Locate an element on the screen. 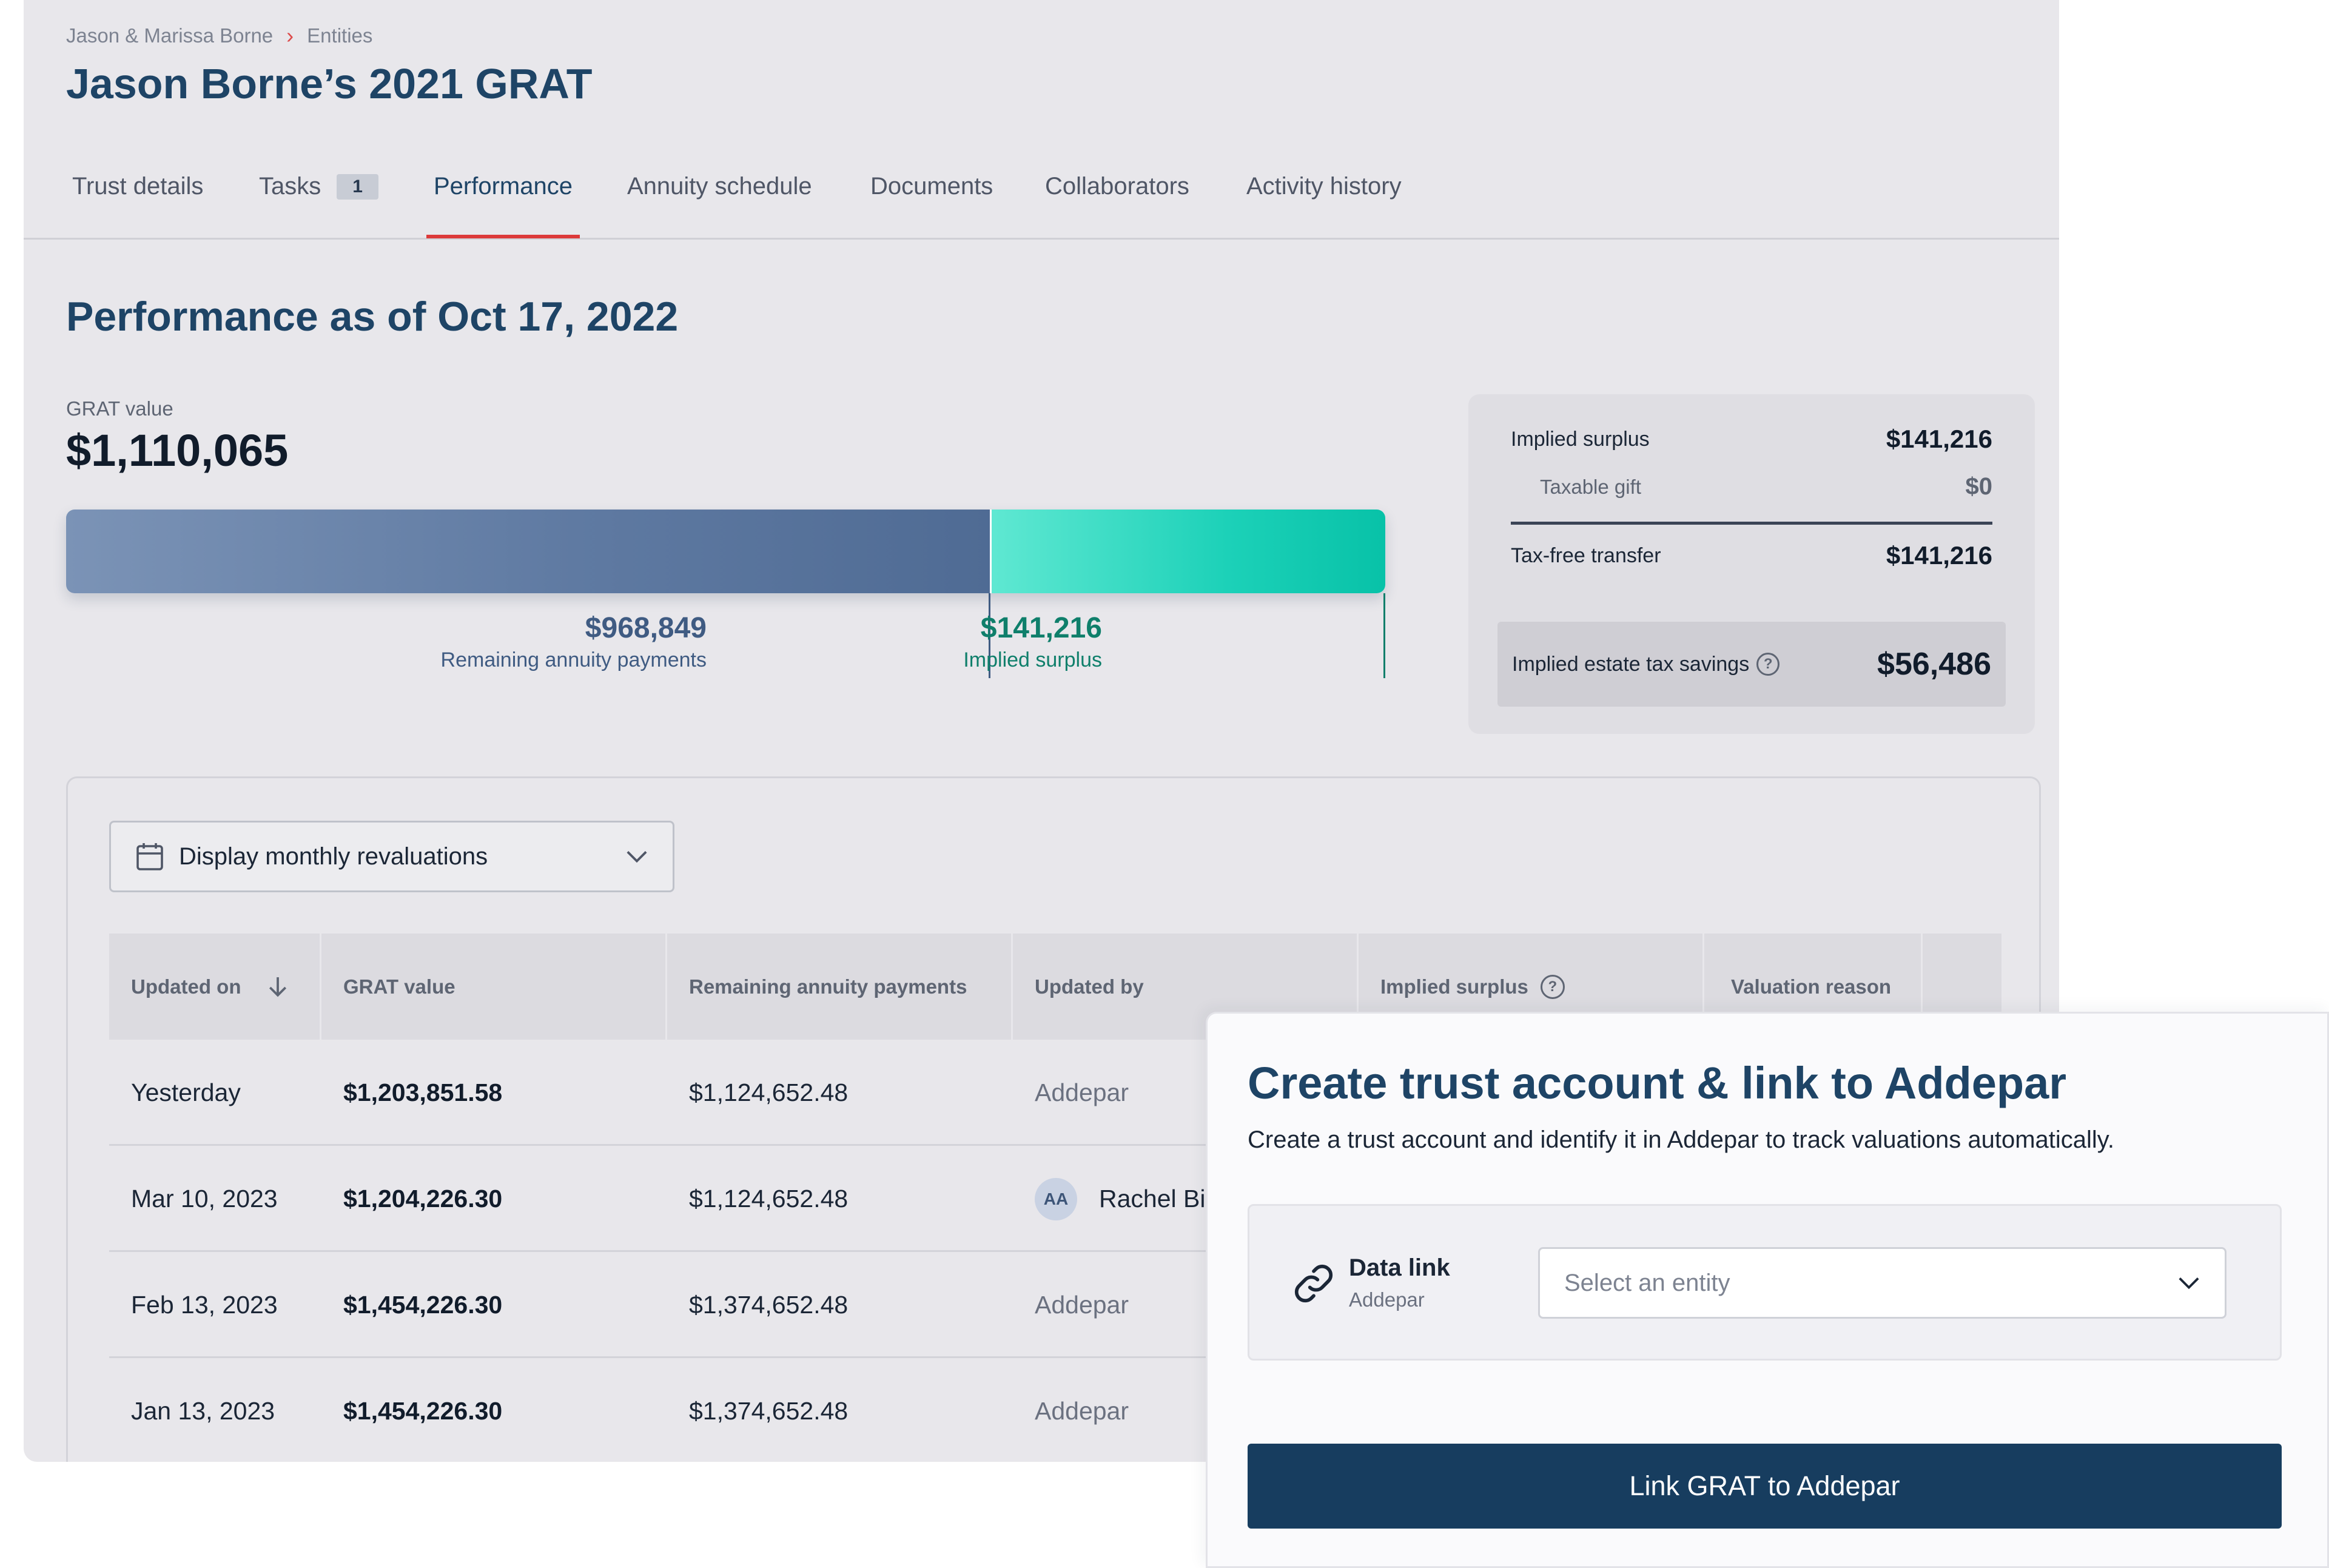 Image resolution: width=2329 pixels, height=1568 pixels. implied-surplus-label: Implied surplus is located at coordinates (1581, 439).